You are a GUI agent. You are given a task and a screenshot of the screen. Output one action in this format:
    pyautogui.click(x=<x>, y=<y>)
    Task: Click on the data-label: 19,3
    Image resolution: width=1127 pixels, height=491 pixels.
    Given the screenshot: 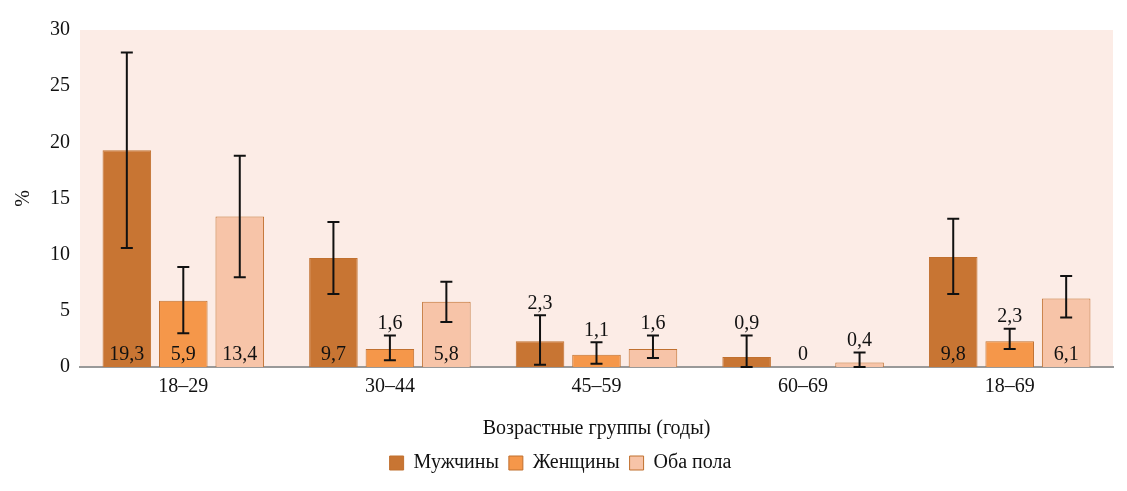 What is the action you would take?
    pyautogui.click(x=127, y=353)
    